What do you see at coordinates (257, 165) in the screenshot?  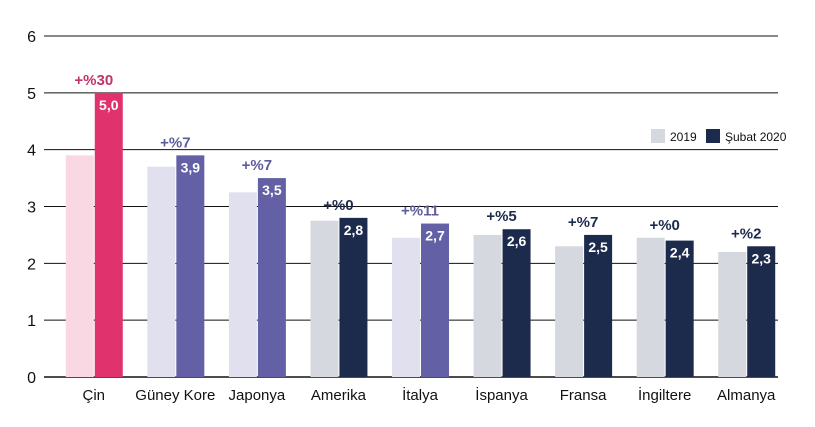 I see `change-label-2: +%7` at bounding box center [257, 165].